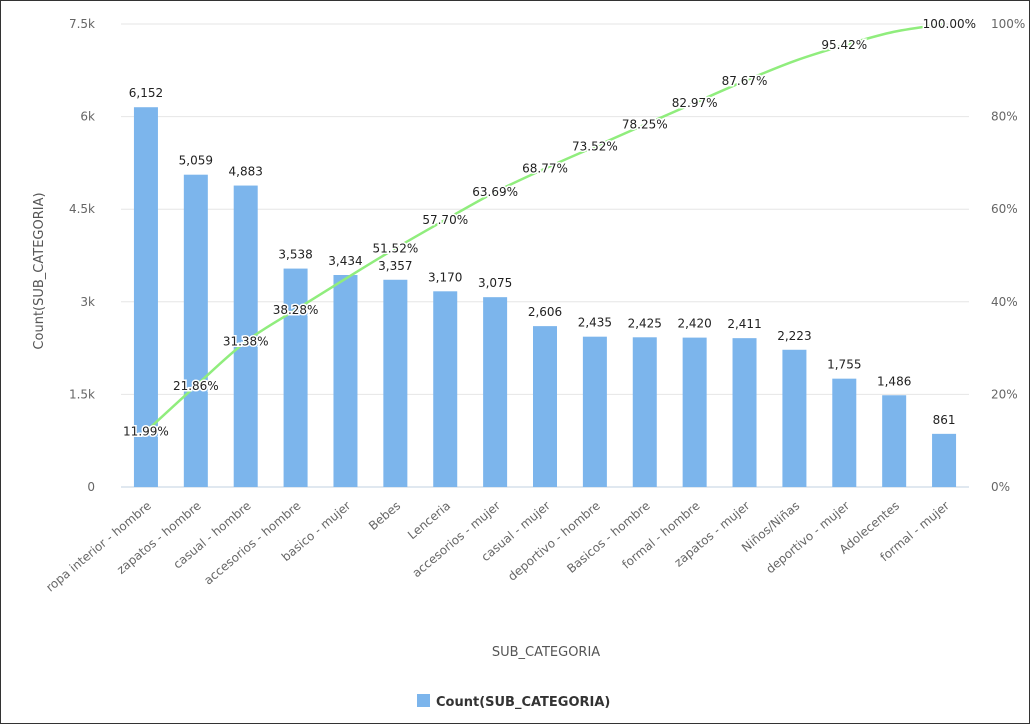 The image size is (1030, 724). Describe the element at coordinates (545, 312) in the screenshot. I see `bar-value-label: 2,606` at that location.